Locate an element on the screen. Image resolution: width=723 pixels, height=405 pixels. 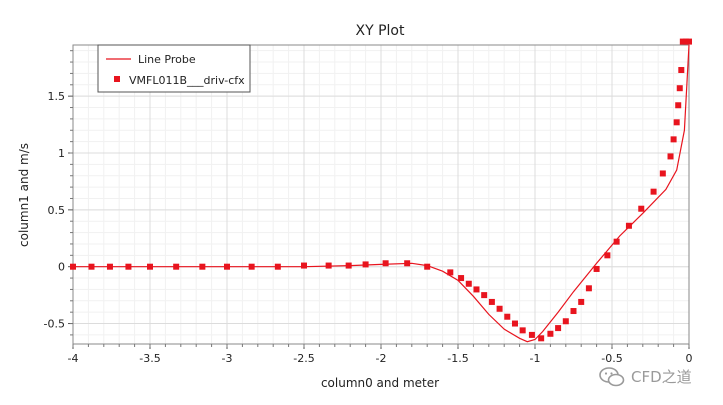
watermark-text: CFD之道 is located at coordinates (661, 377).